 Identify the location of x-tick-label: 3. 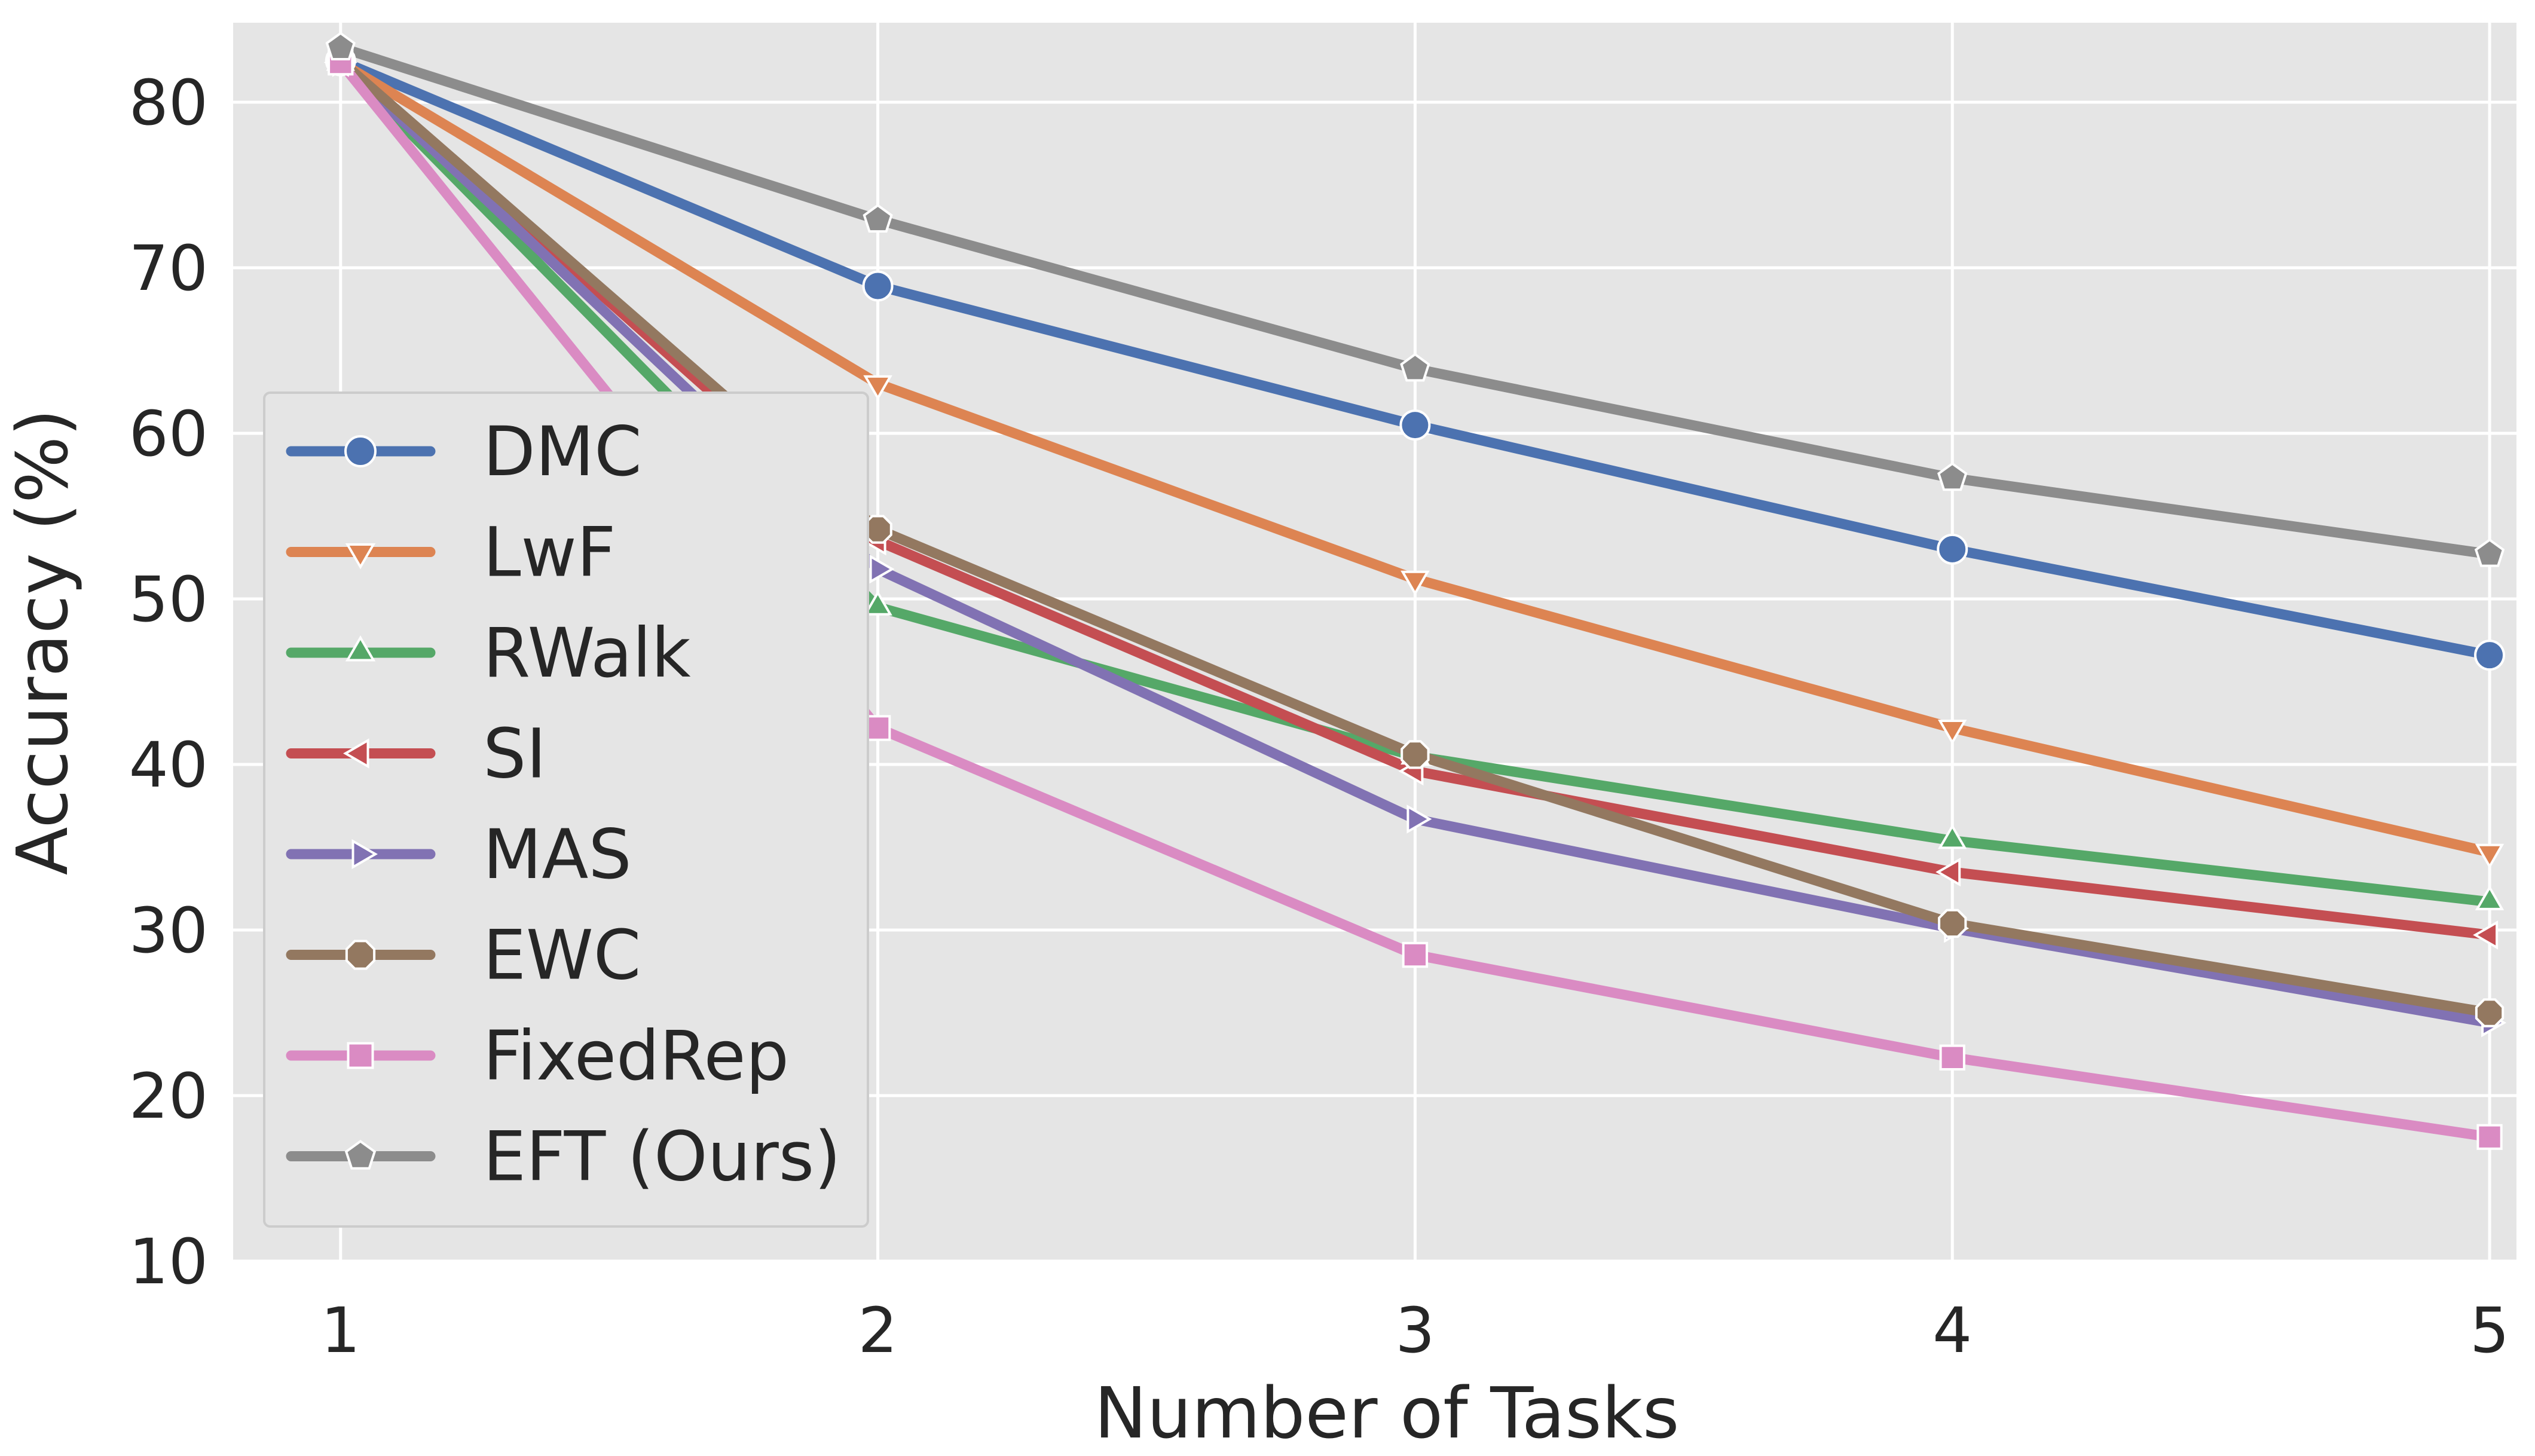
(1415, 1331).